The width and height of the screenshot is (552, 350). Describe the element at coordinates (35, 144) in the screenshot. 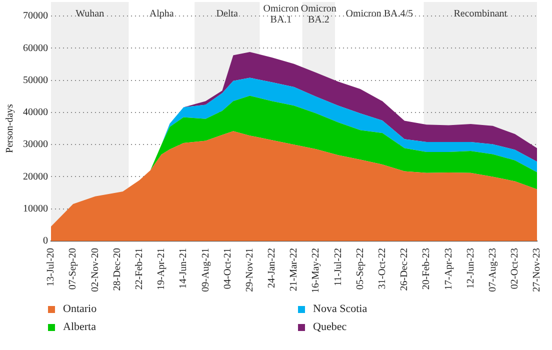

I see `y-tick-label: 30000` at that location.